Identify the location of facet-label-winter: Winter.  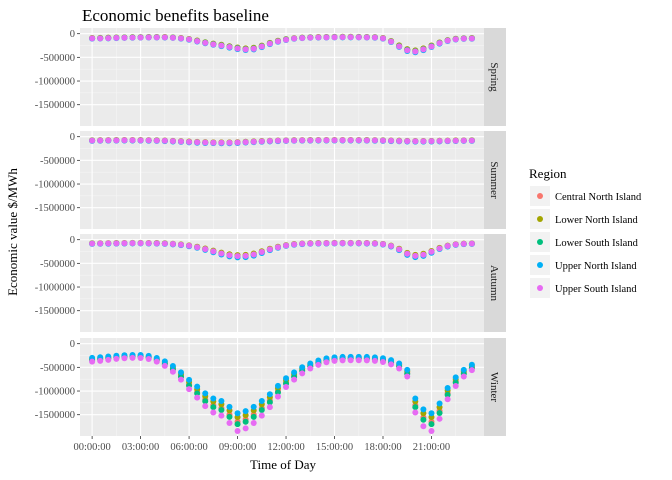
(494, 387).